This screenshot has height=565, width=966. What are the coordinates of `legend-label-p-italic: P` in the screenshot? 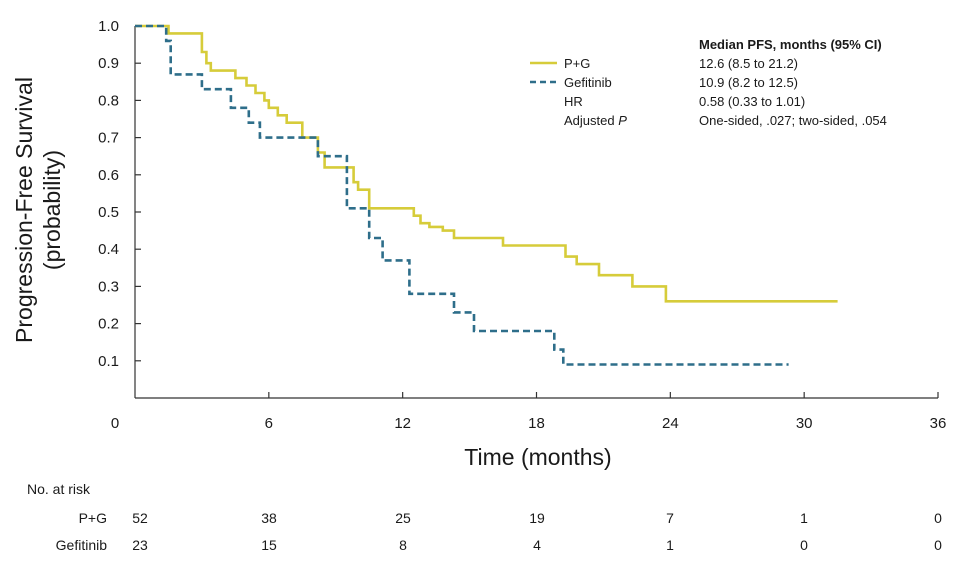 It's located at (622, 120).